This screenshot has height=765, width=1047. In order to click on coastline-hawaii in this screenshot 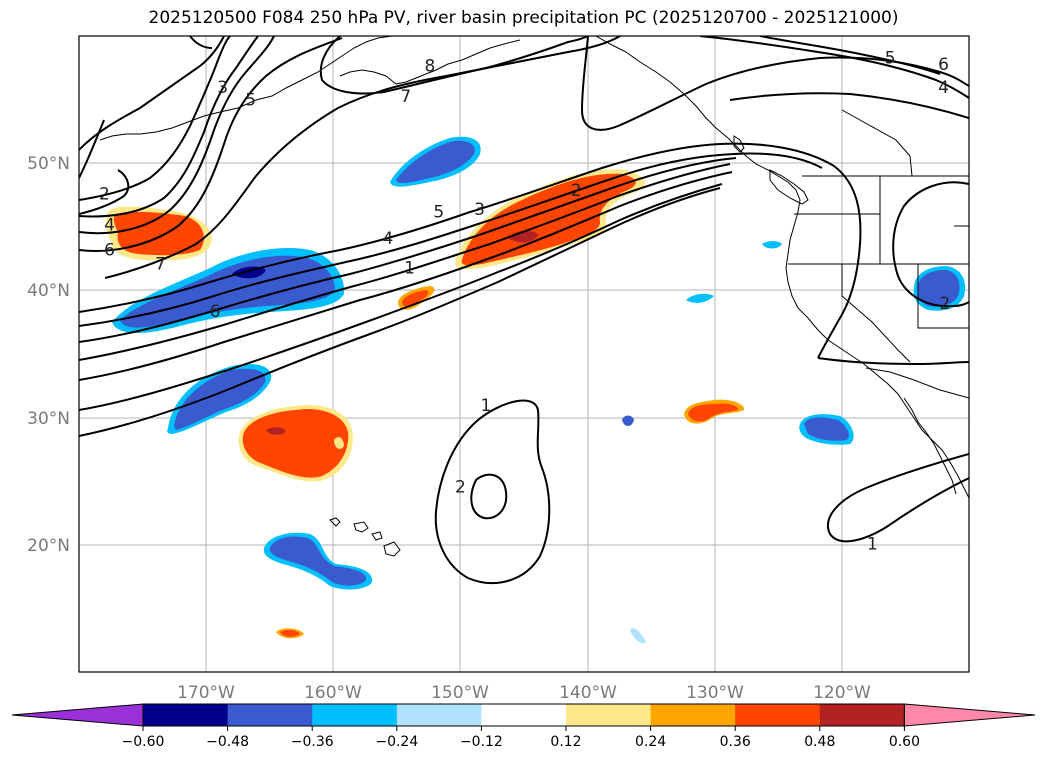, I will do `click(365, 537)`.